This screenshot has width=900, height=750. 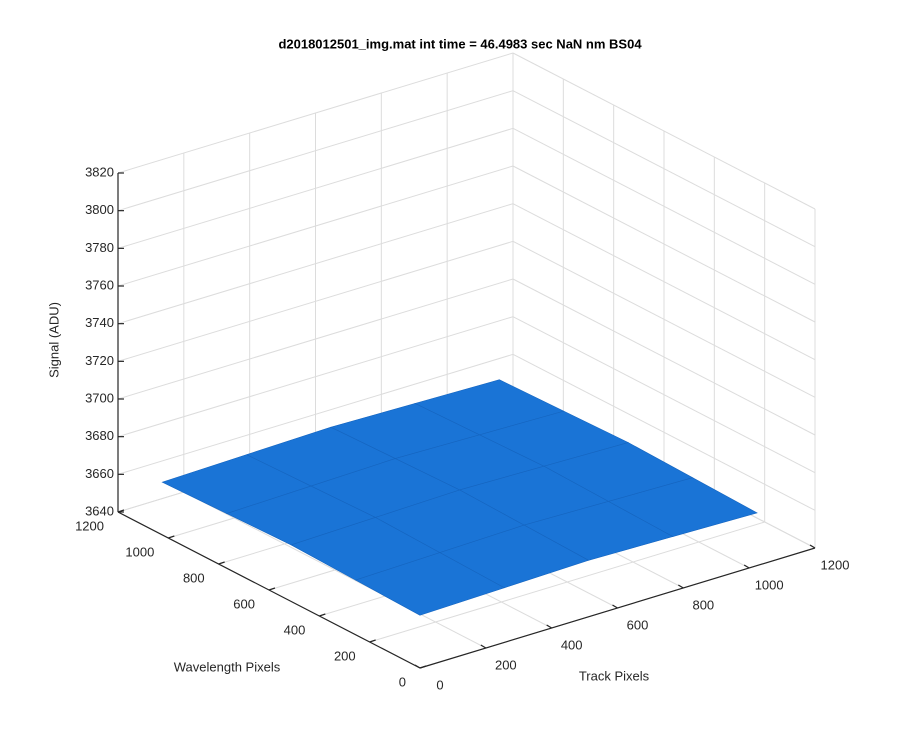 I want to click on z-tick-label: 3740, so click(x=99, y=322).